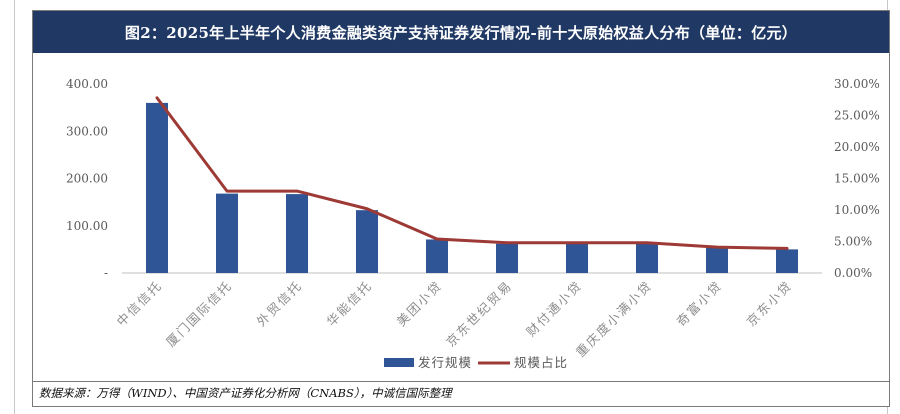  What do you see at coordinates (419, 304) in the screenshot?
I see `category-label: 美团小贷` at bounding box center [419, 304].